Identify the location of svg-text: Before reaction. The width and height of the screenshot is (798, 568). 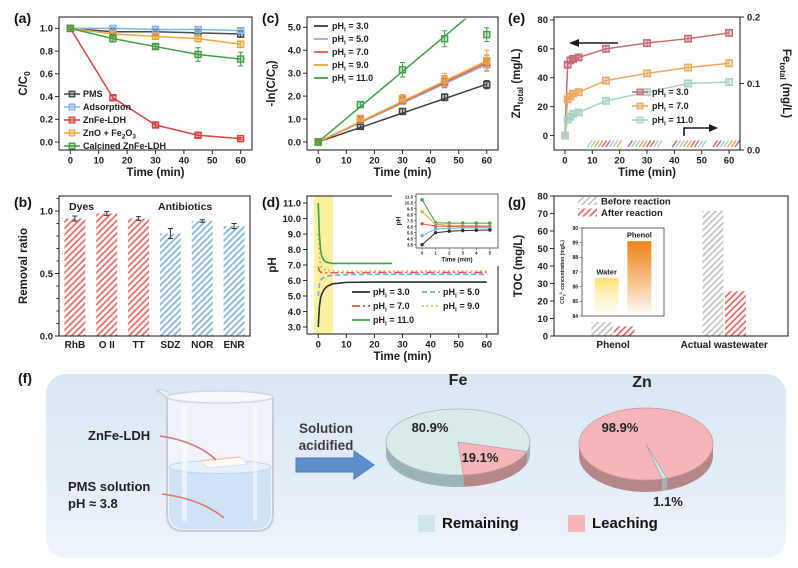
(636, 202).